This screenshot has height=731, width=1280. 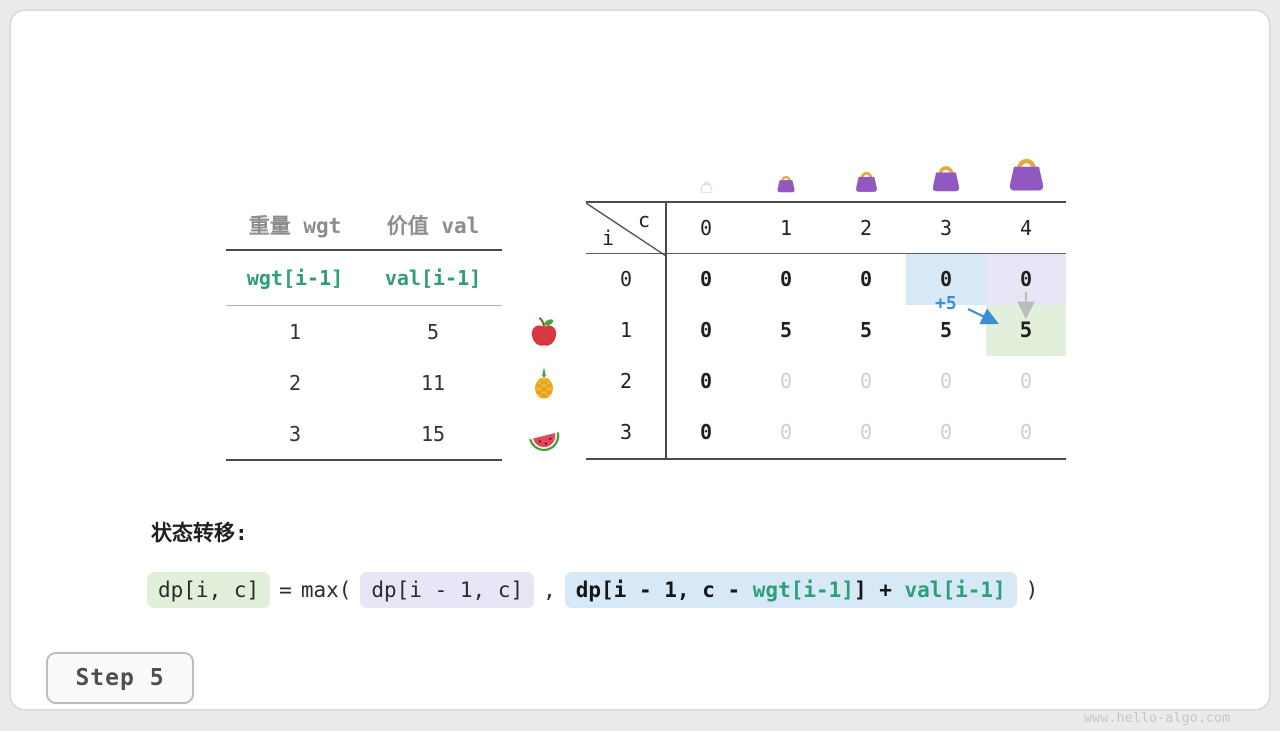 What do you see at coordinates (295, 382) in the screenshot?
I see `item-cell: 2` at bounding box center [295, 382].